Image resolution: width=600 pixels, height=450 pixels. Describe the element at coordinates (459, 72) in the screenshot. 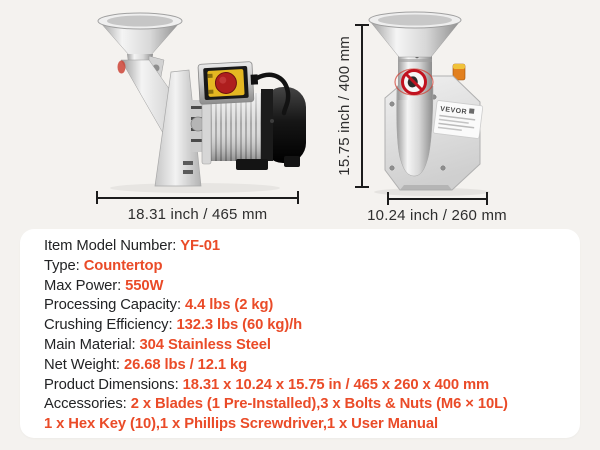

I see `orange-fitting` at that location.